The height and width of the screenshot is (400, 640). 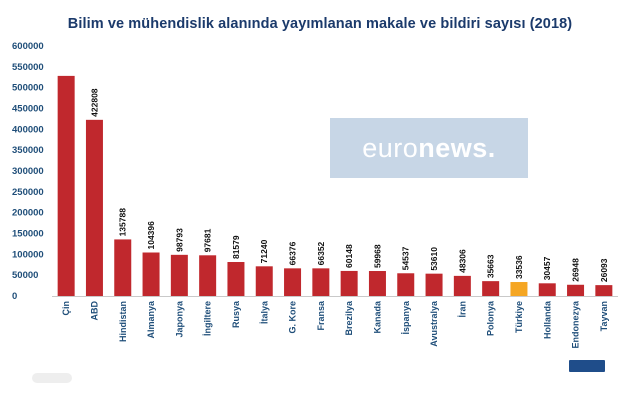 What do you see at coordinates (519, 317) in the screenshot?
I see `x-tick-label: Türkiye` at bounding box center [519, 317].